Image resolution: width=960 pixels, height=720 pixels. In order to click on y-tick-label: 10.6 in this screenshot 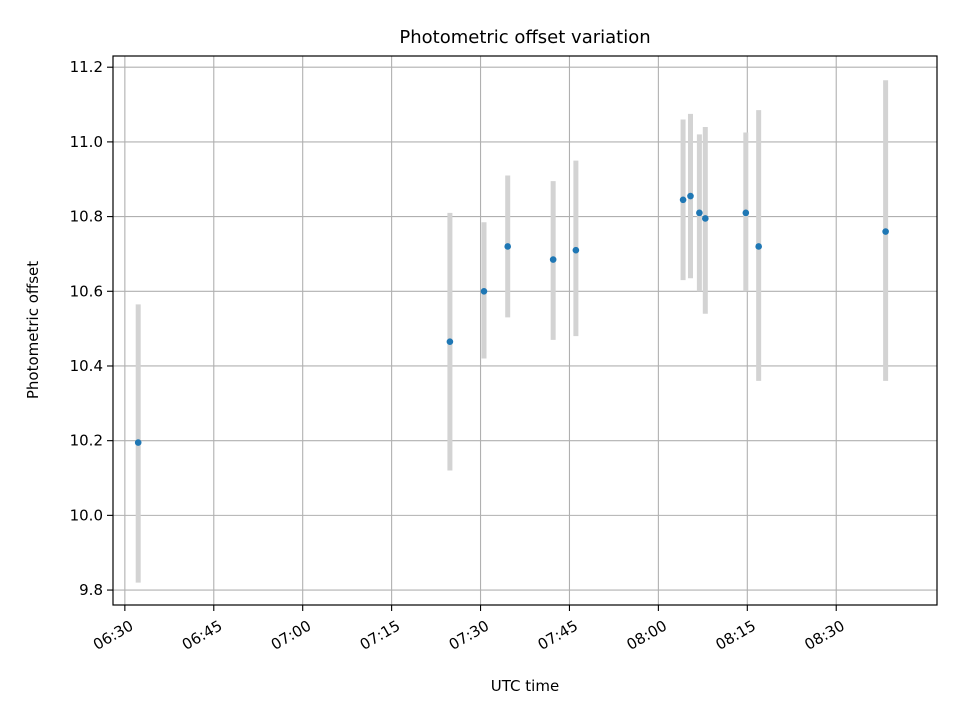, I will do `click(86, 291)`.